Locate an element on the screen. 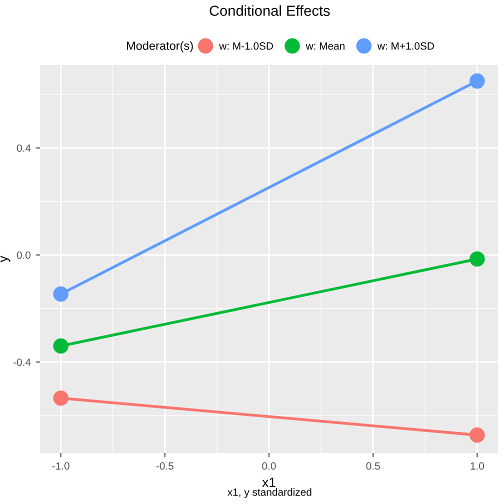 Image resolution: width=504 pixels, height=504 pixels. x-tick-label: 0.0 is located at coordinates (269, 466).